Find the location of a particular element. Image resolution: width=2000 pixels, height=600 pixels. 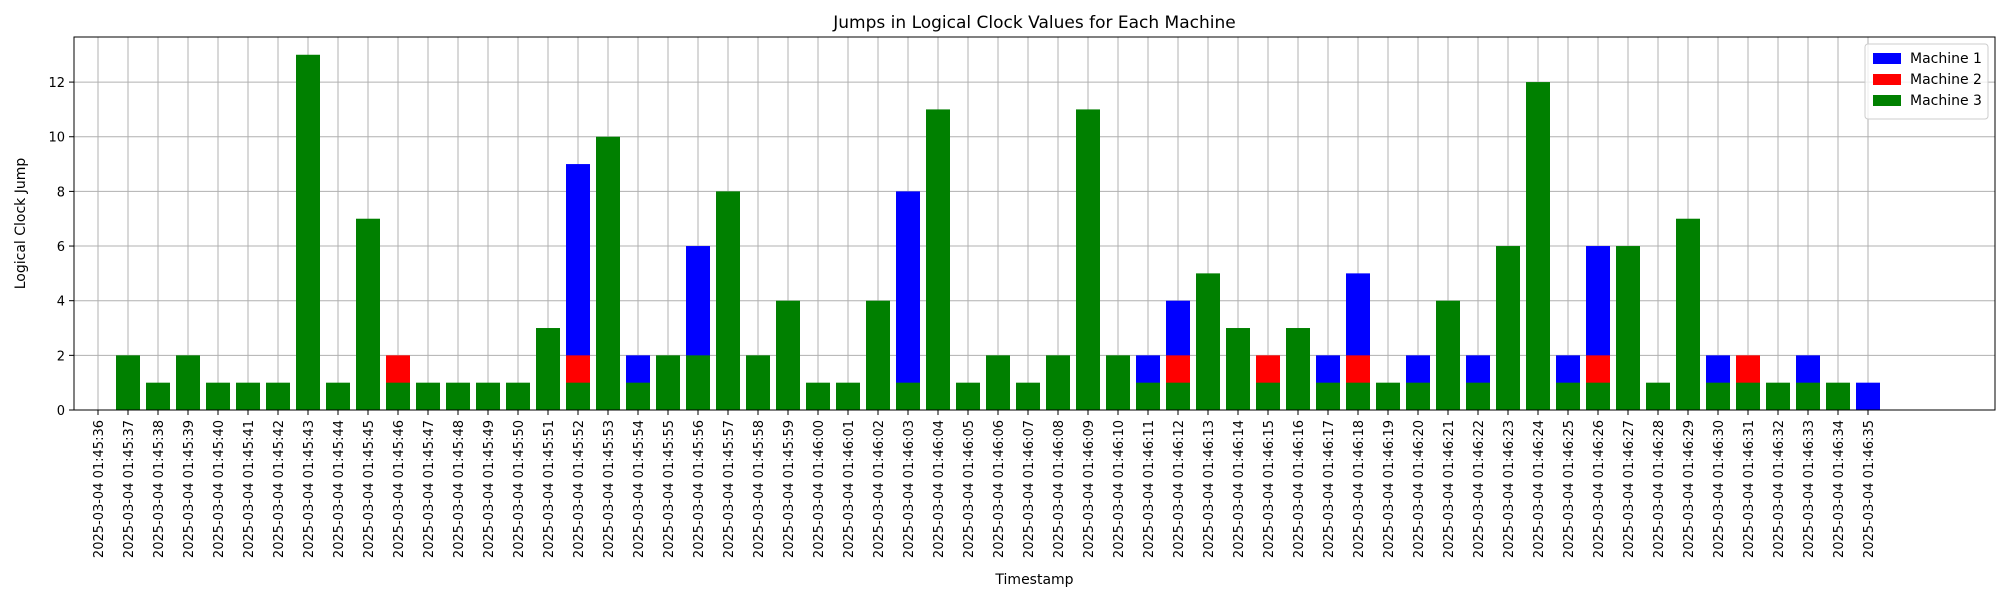

x-tick-label: 2025-03-04 01:45:44 is located at coordinates (339, 489).